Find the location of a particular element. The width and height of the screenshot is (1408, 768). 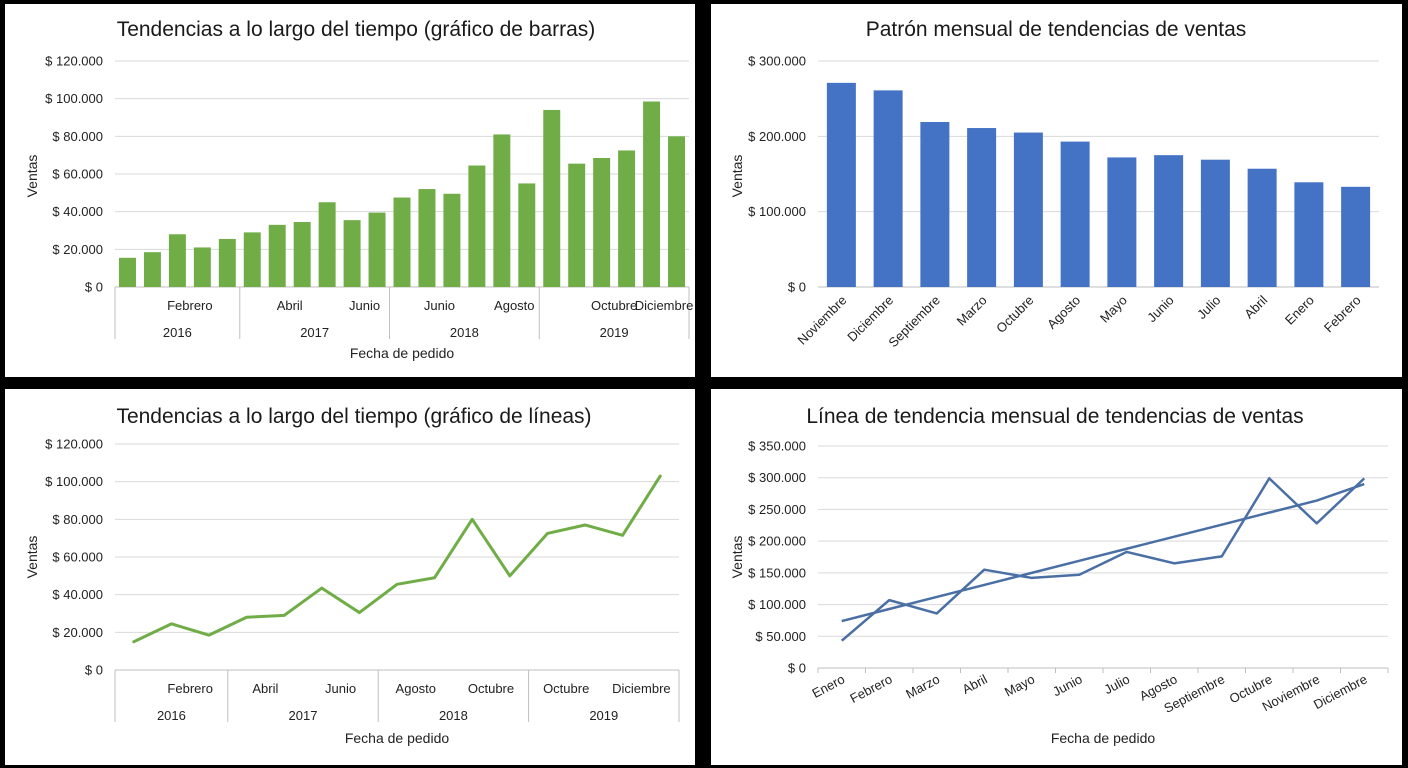

y-tick-label: $ 350.000 is located at coordinates (777, 446).